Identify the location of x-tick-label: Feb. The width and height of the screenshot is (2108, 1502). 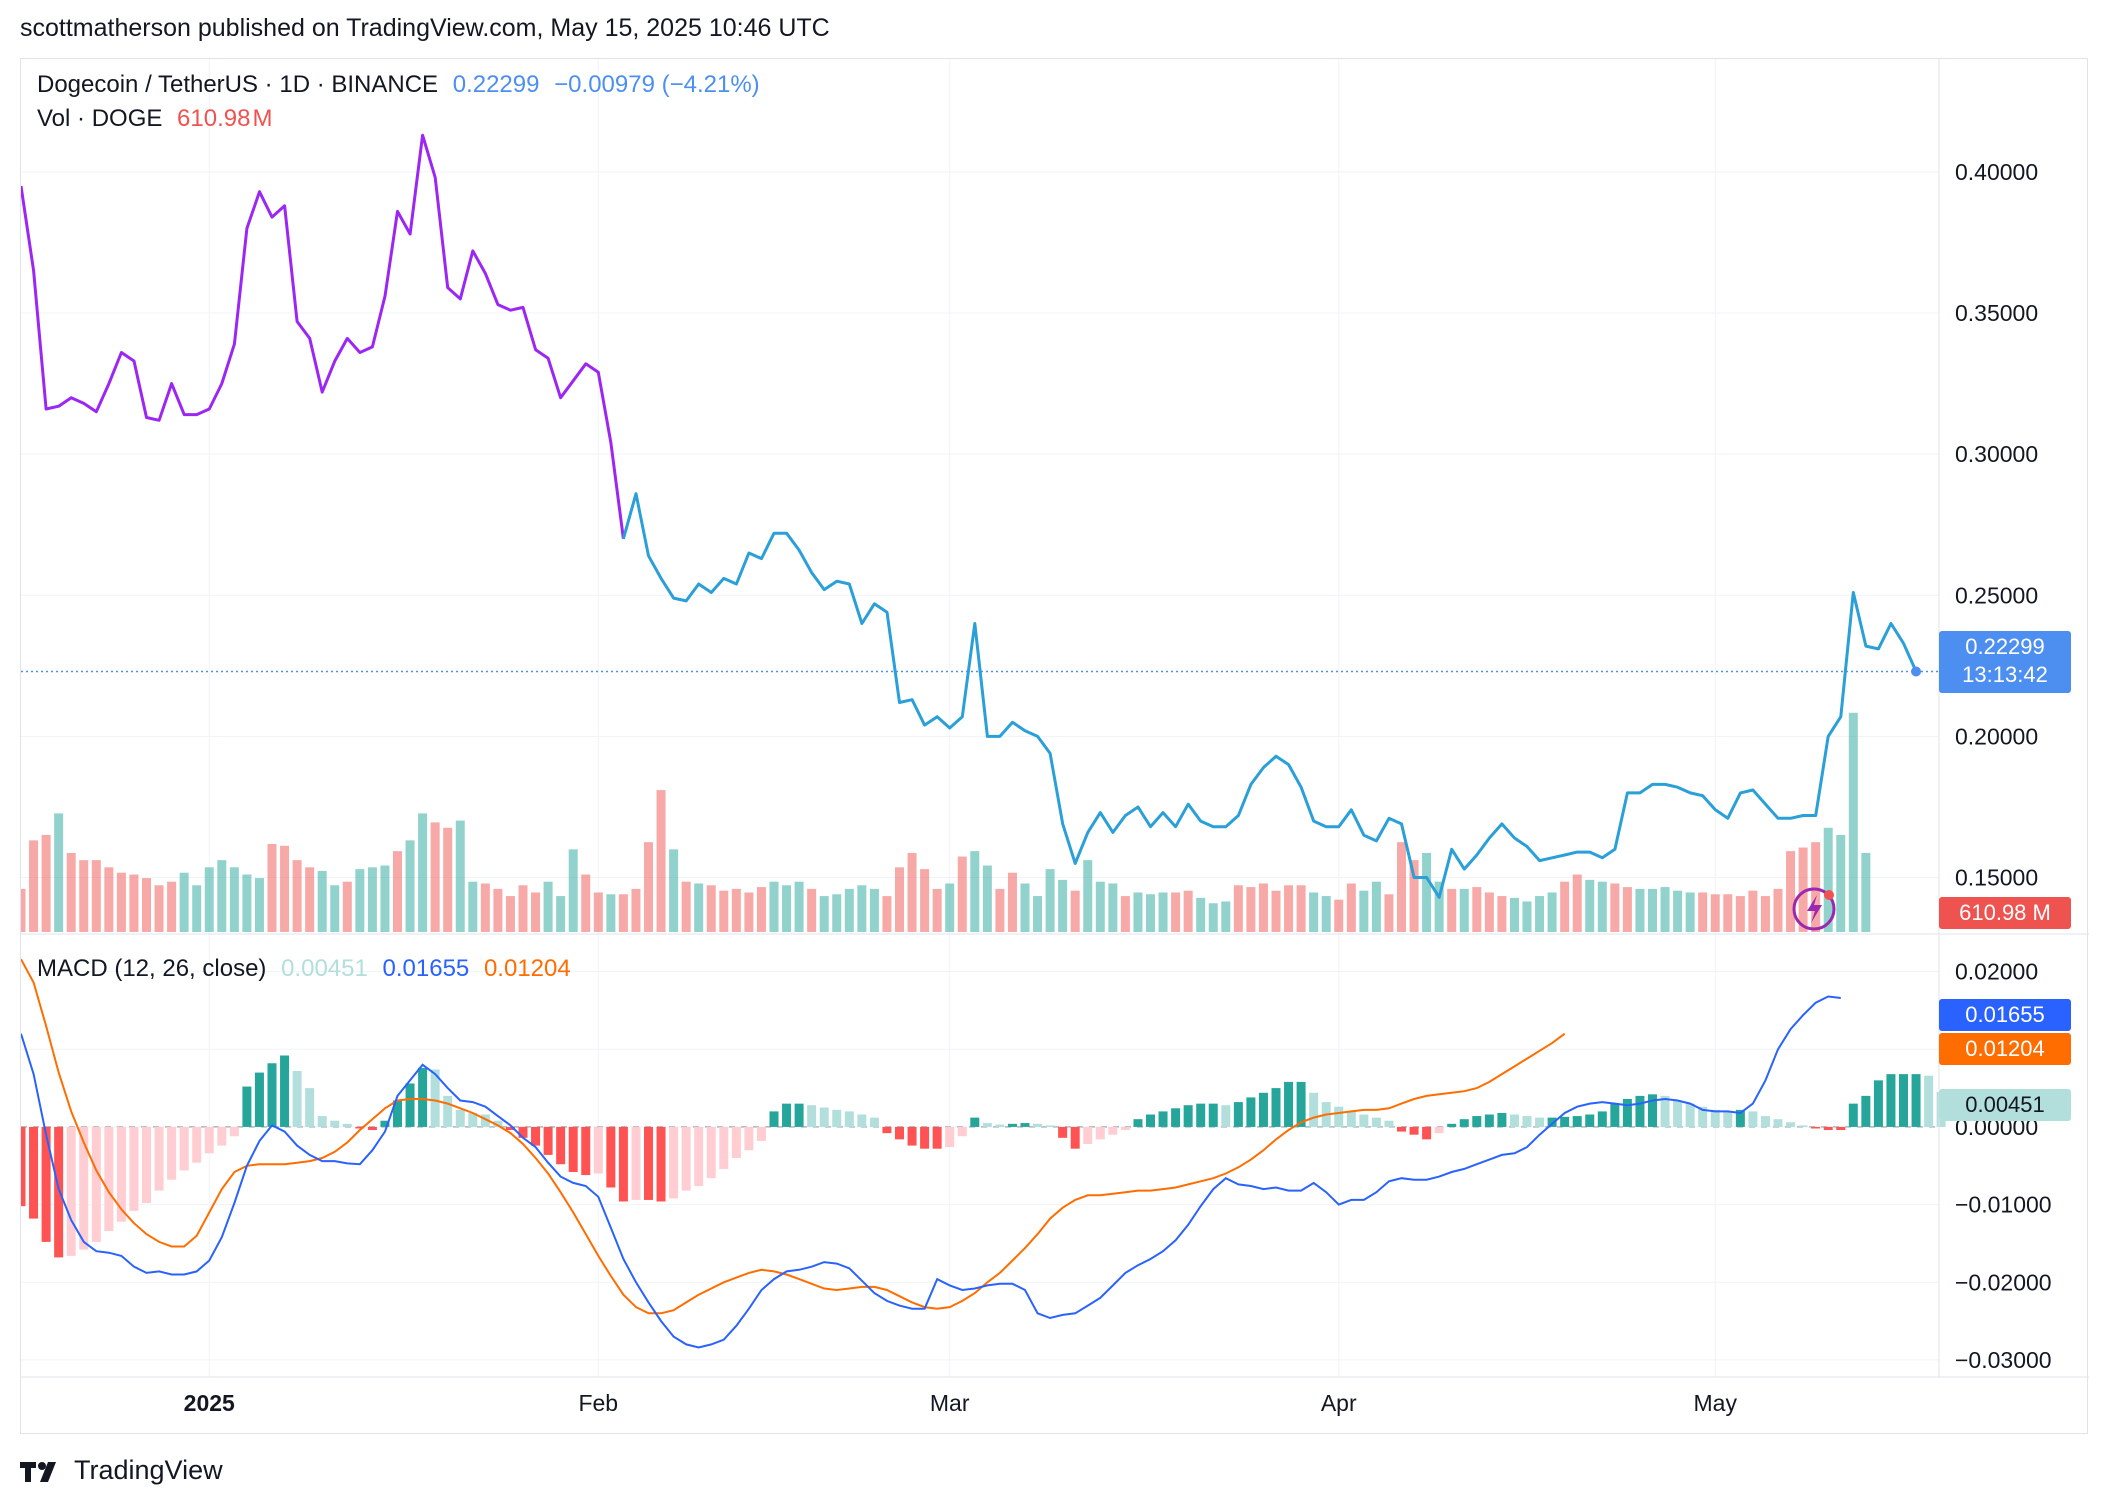
(598, 1403).